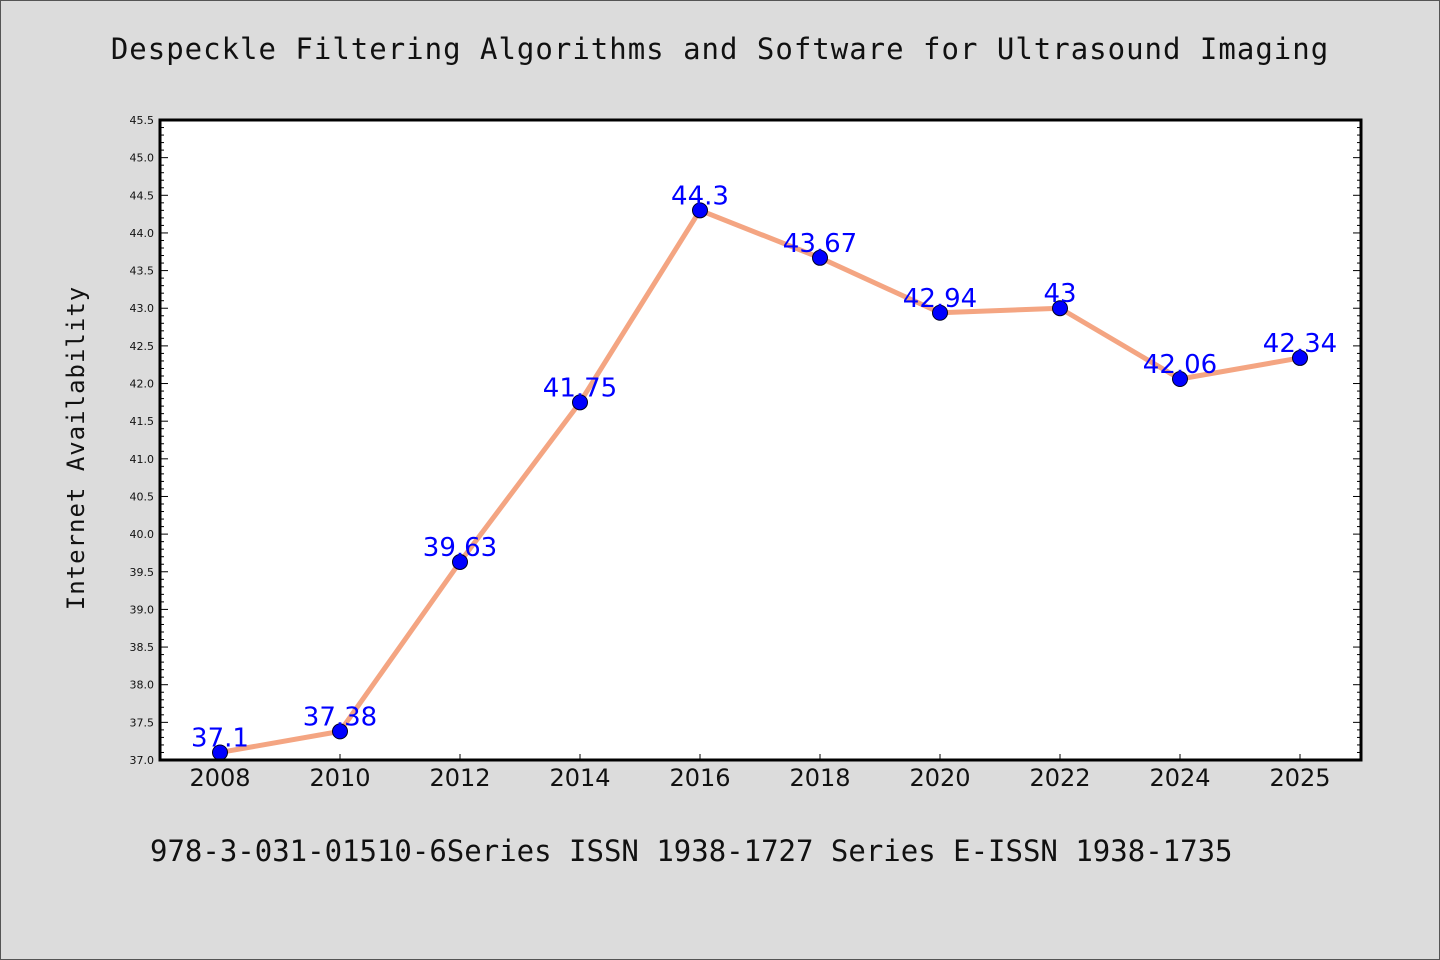 The height and width of the screenshot is (960, 1440). I want to click on x-tick-label: 2022, so click(1059, 778).